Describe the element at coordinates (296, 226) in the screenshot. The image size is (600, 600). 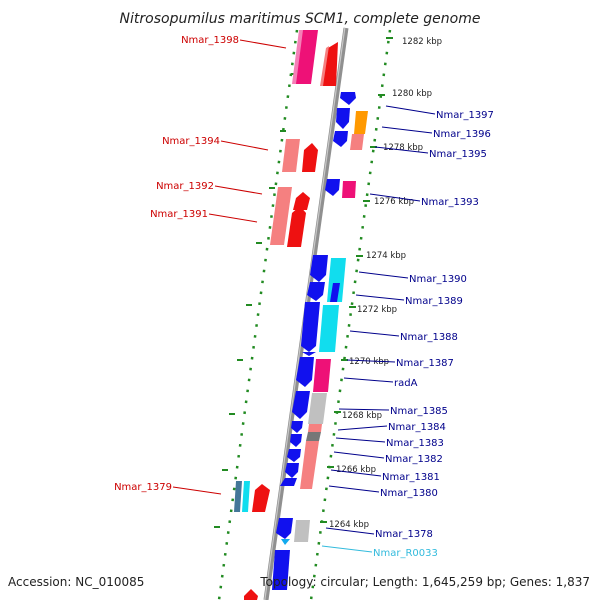
I see `gene-nmar-1391-body` at that location.